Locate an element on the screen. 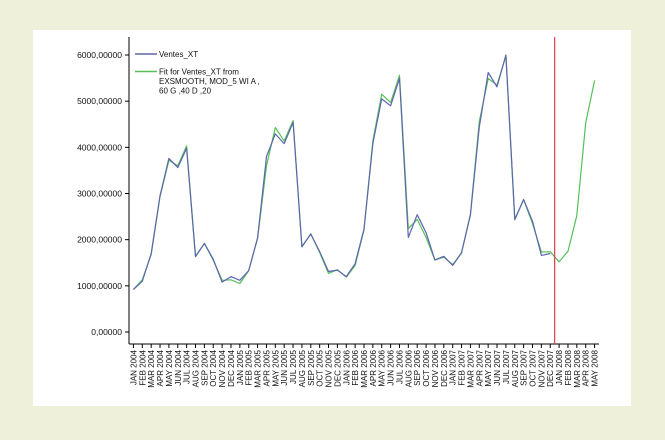  x-tick-label: APR 2007 is located at coordinates (479, 367).